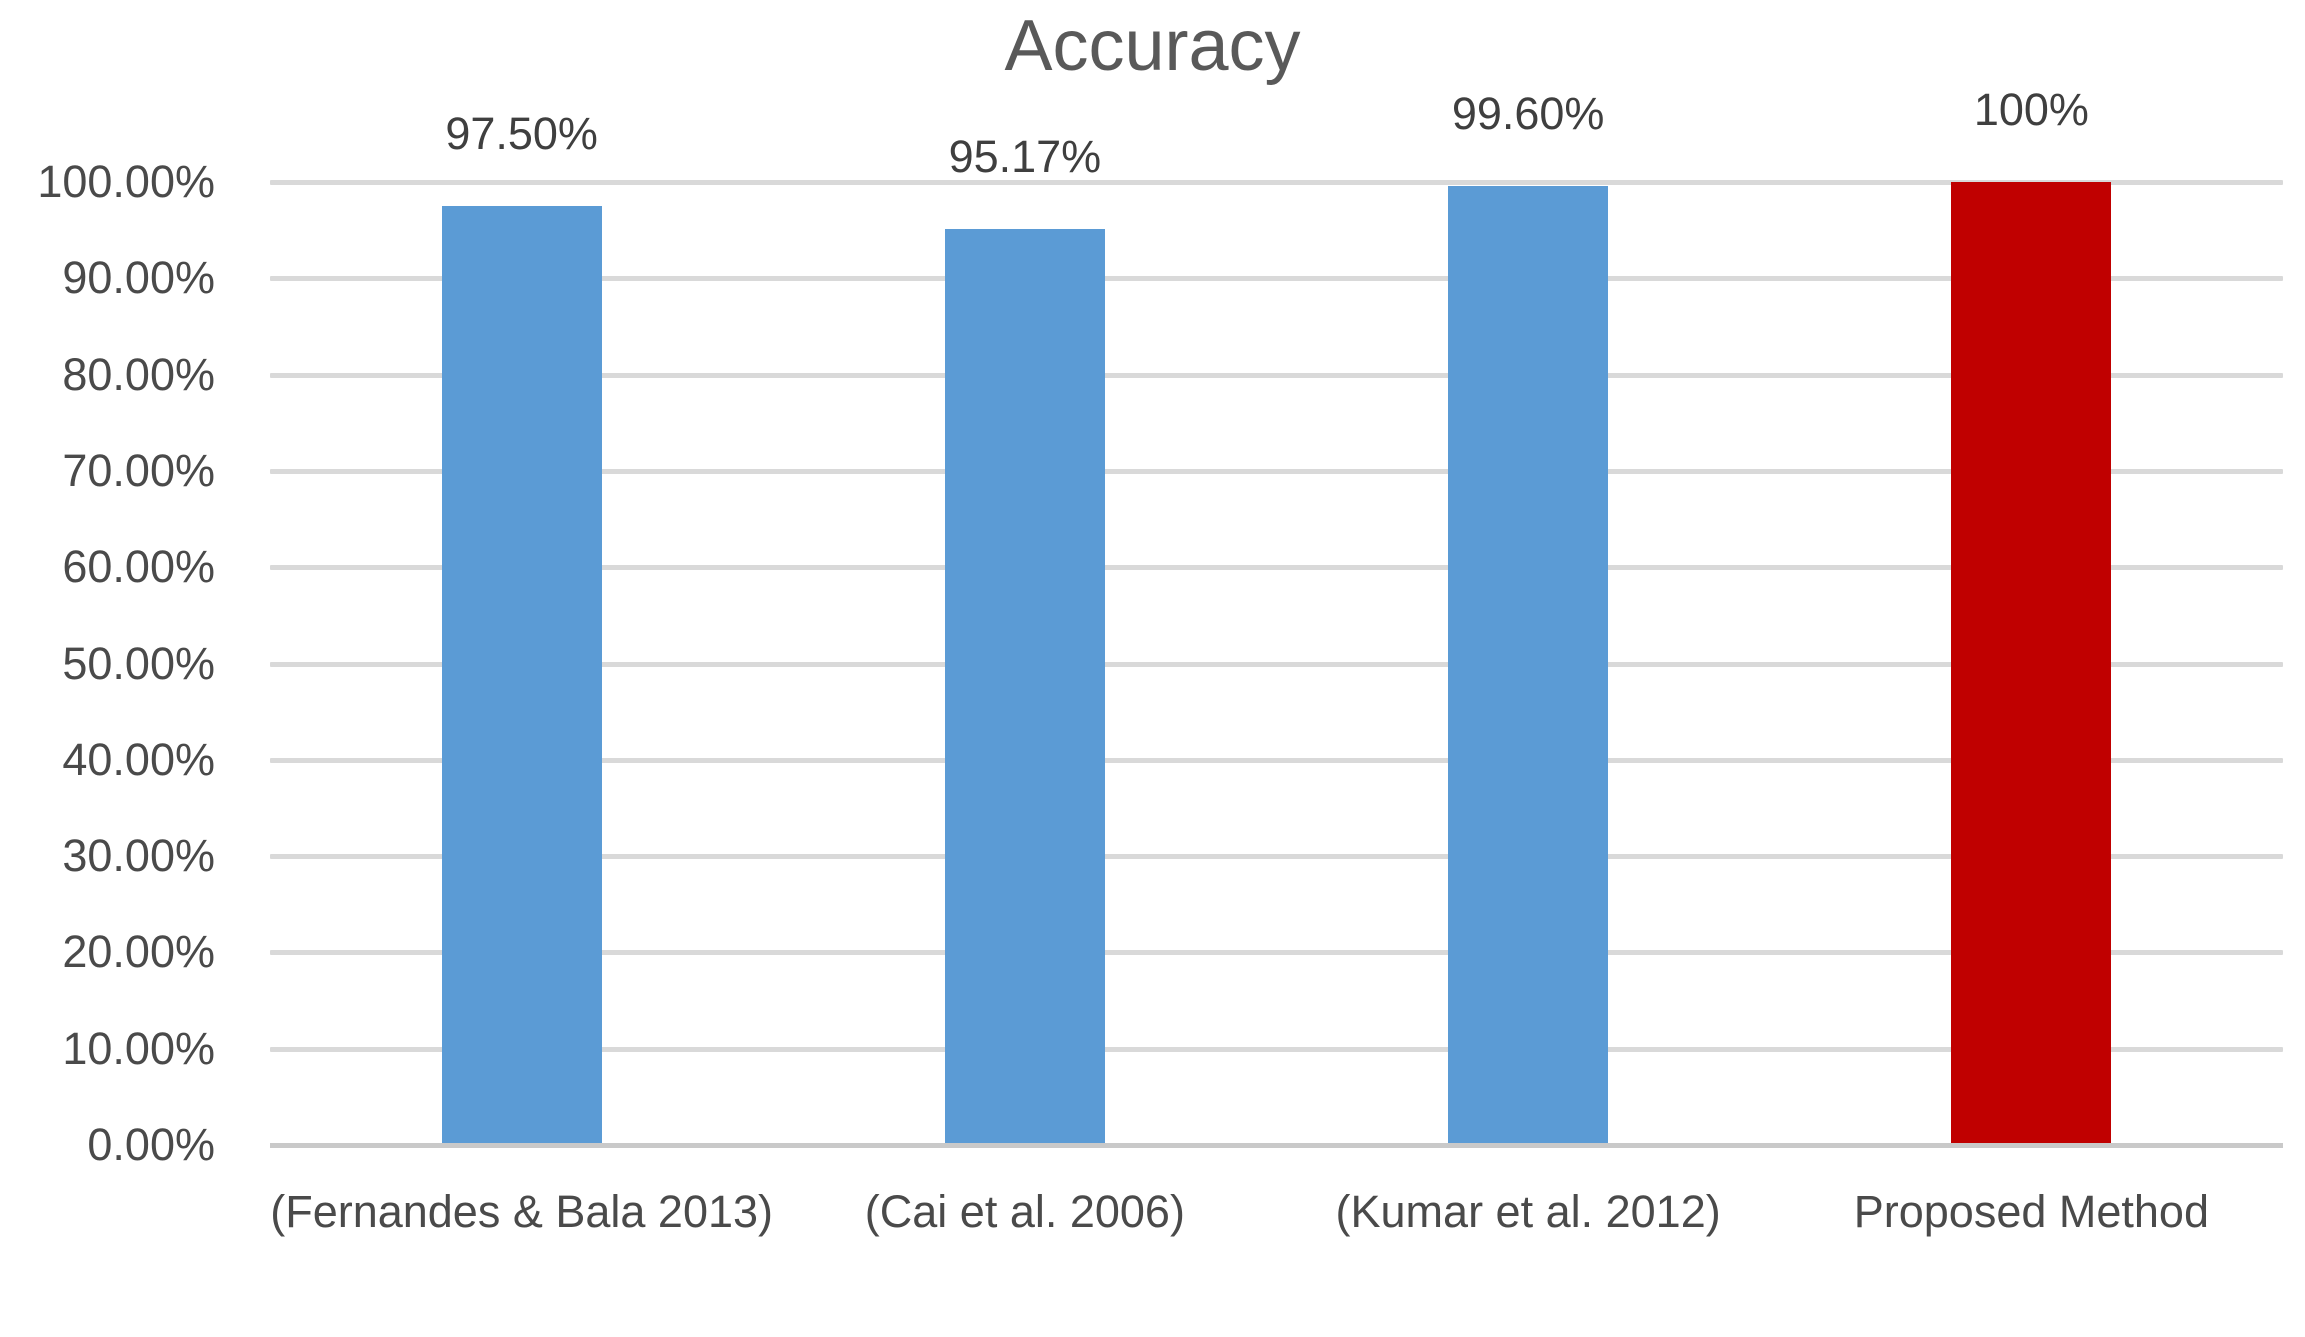  Describe the element at coordinates (522, 1211) in the screenshot. I see `x-category-label: (Fernandes & Bala 2013)` at that location.